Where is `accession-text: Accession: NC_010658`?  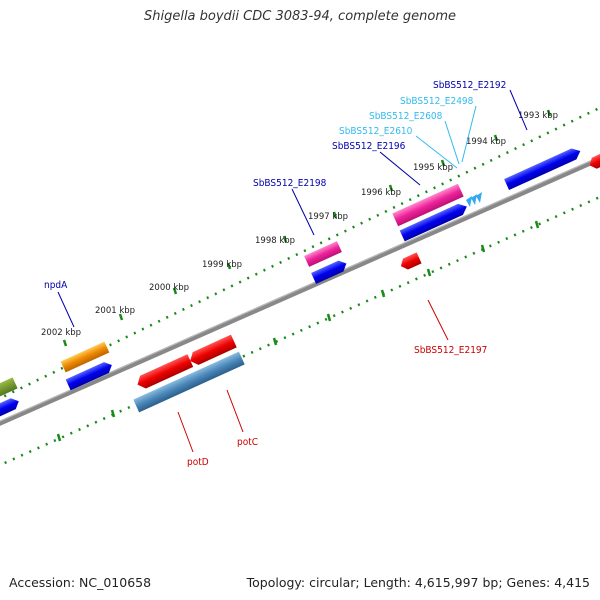 accession-text: Accession: NC_010658 is located at coordinates (80, 582).